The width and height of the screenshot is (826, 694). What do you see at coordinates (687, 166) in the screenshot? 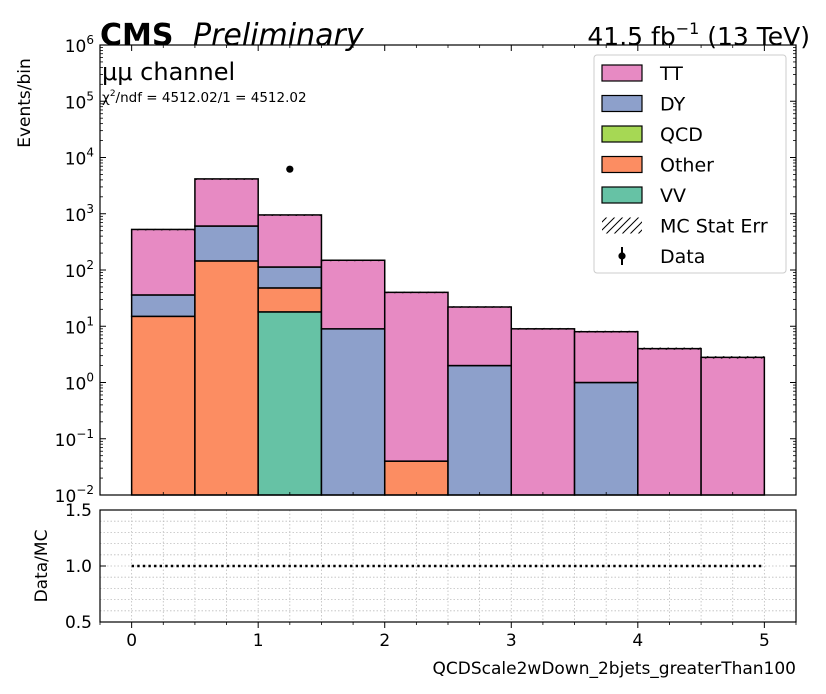
I see `legend-label: Other` at bounding box center [687, 166].